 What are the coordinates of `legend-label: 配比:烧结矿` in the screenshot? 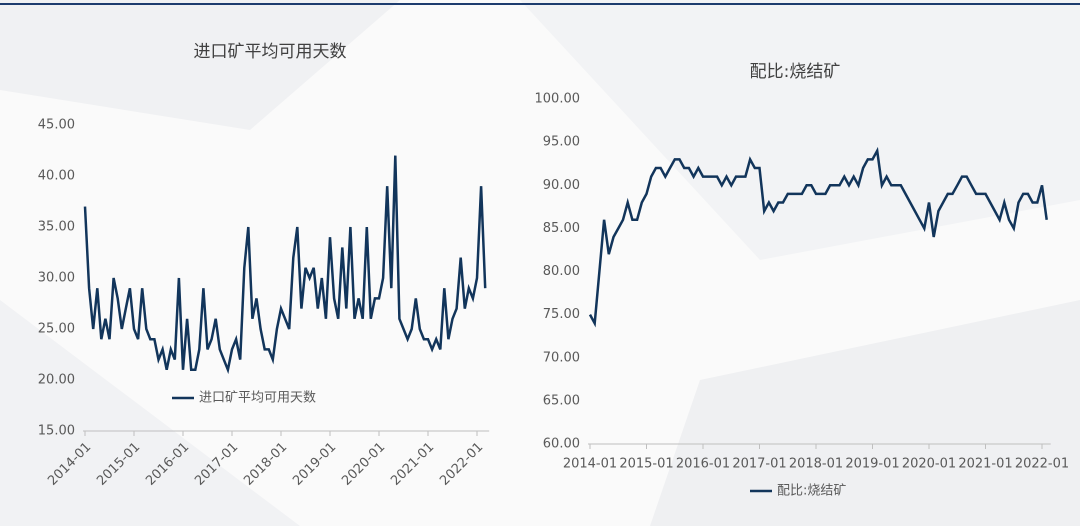 It's located at (811, 491).